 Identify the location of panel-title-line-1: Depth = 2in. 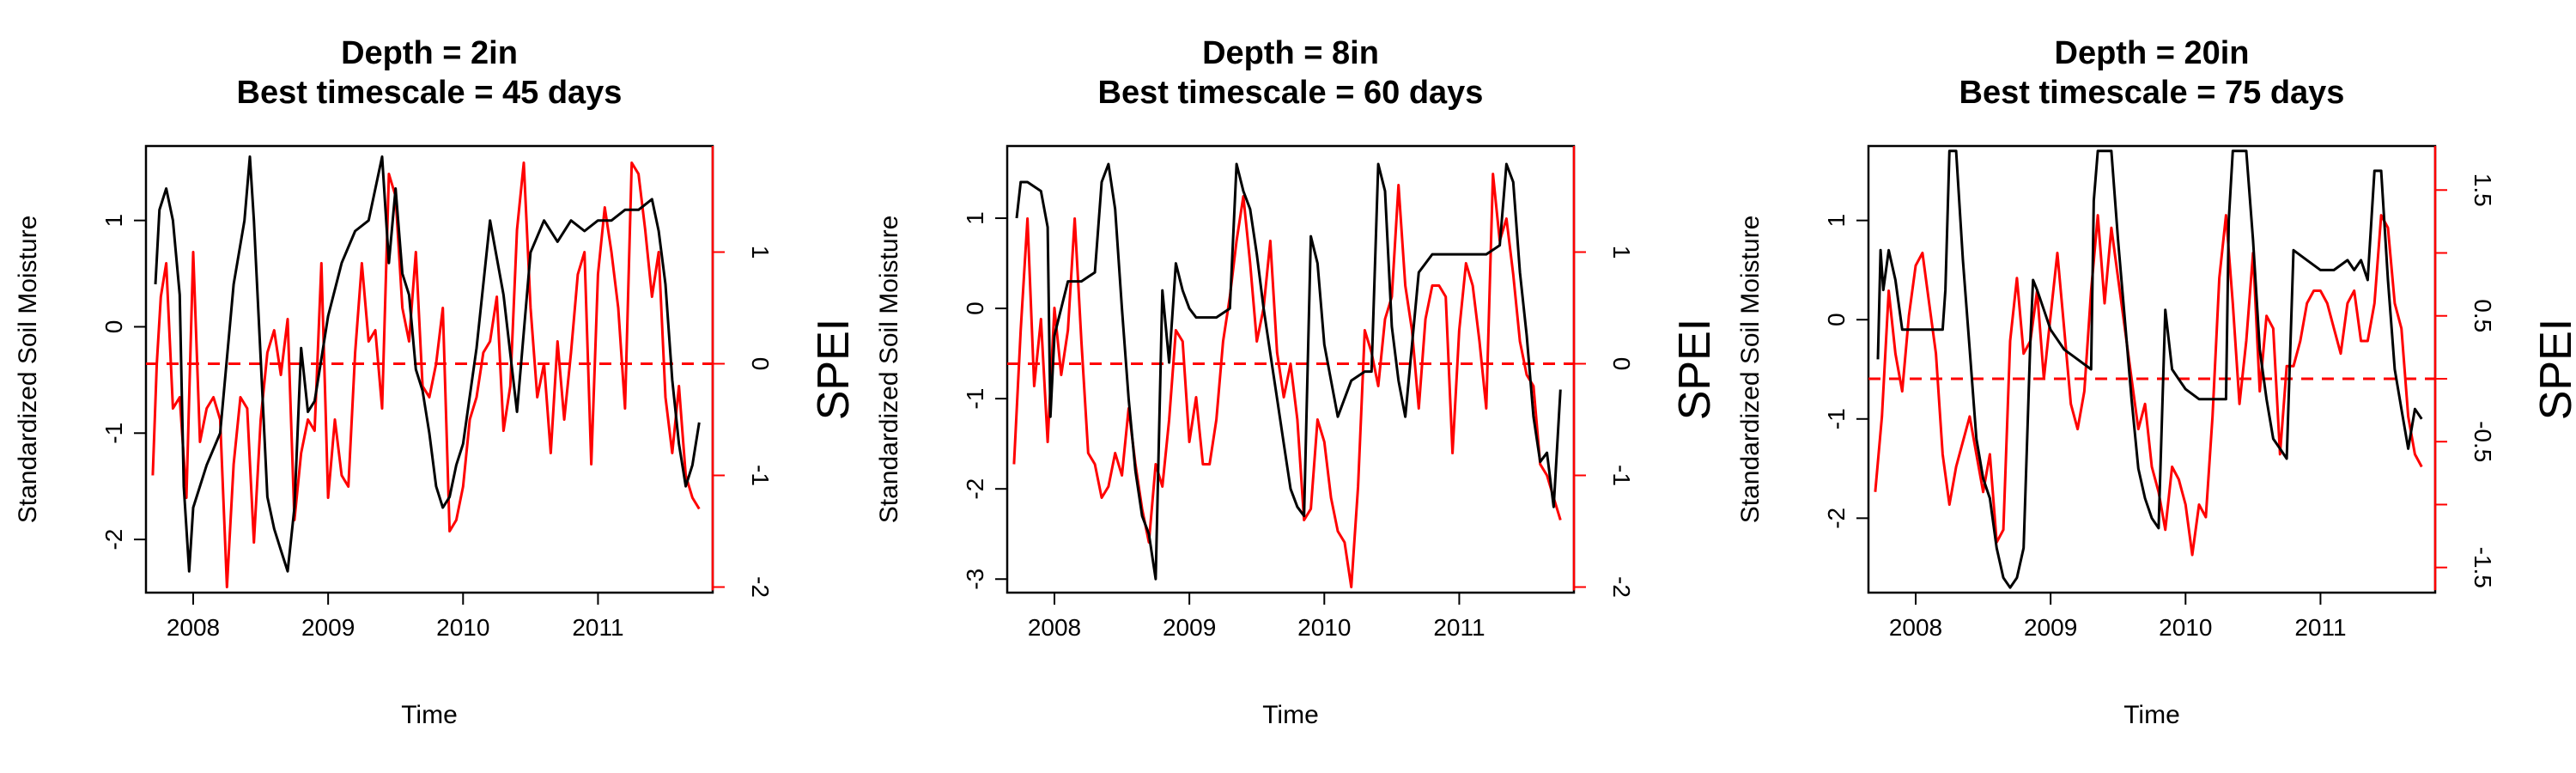
(430, 53).